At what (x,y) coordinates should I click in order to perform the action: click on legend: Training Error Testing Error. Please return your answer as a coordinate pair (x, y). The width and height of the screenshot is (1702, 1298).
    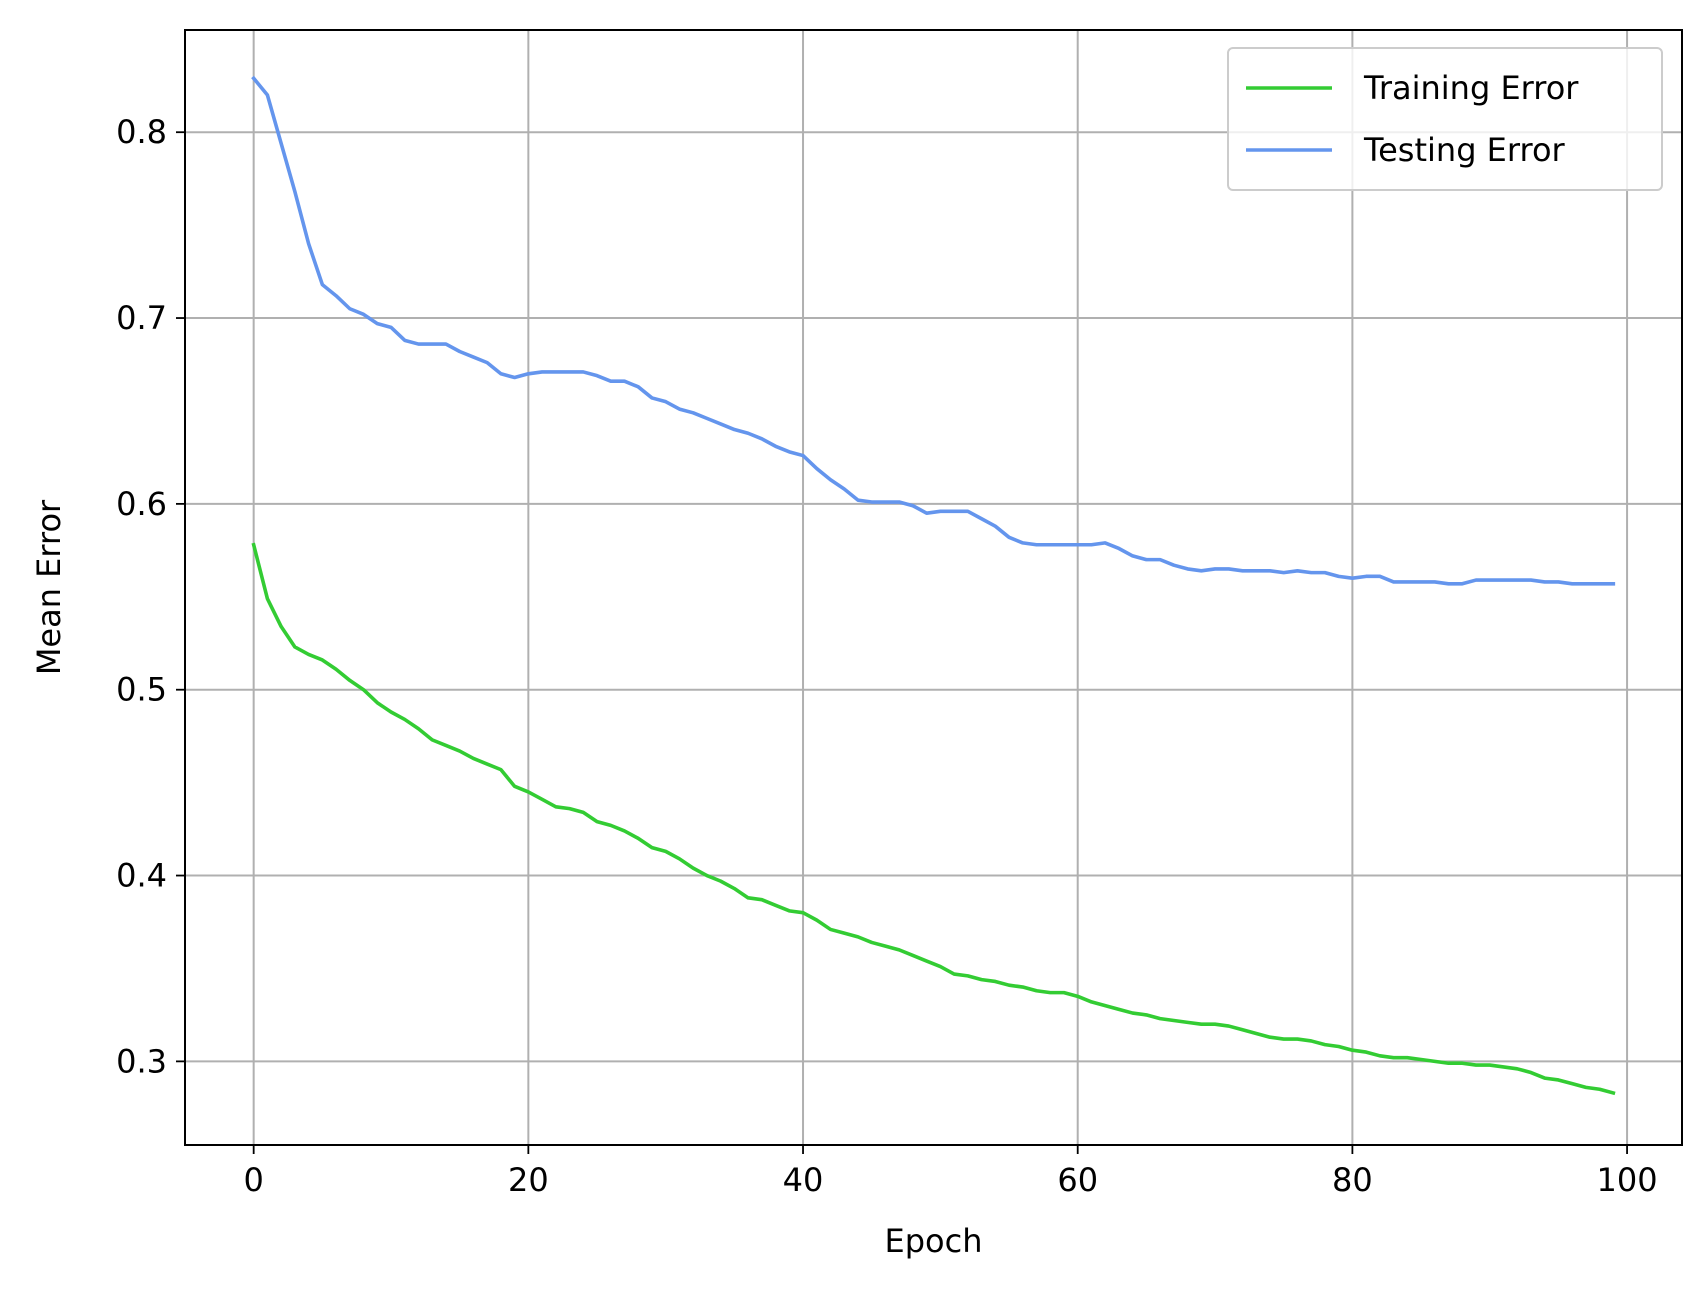
    Looking at the image, I should click on (1445, 119).